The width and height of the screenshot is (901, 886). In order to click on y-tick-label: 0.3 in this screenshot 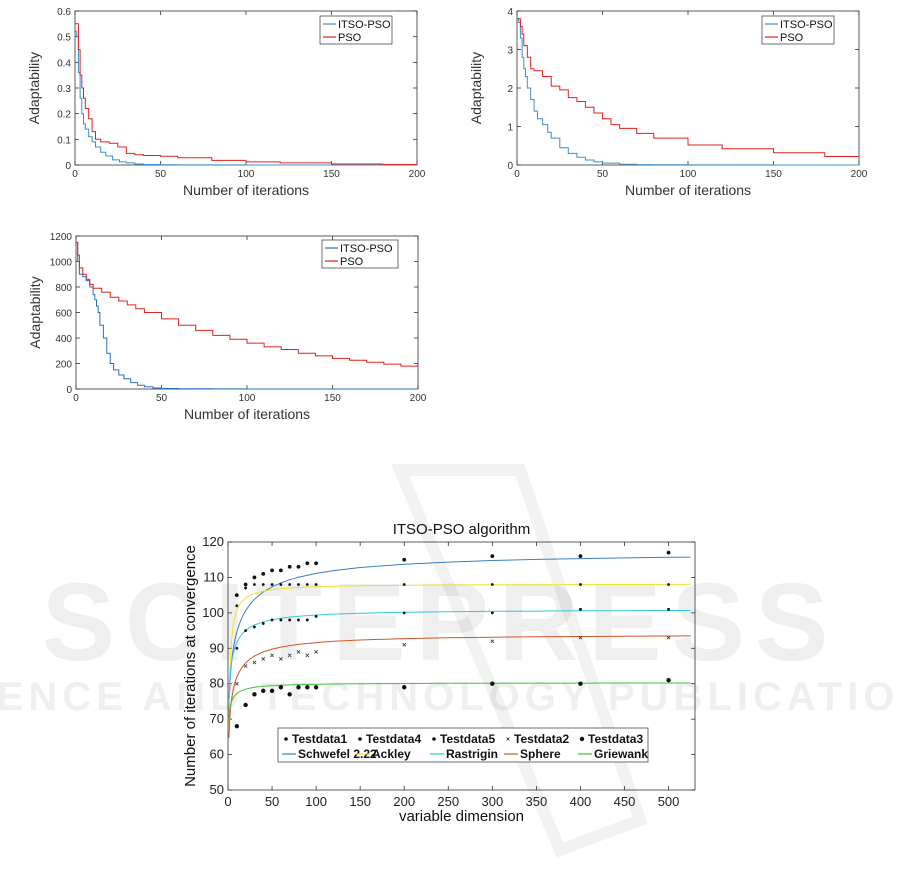, I will do `click(64, 89)`.